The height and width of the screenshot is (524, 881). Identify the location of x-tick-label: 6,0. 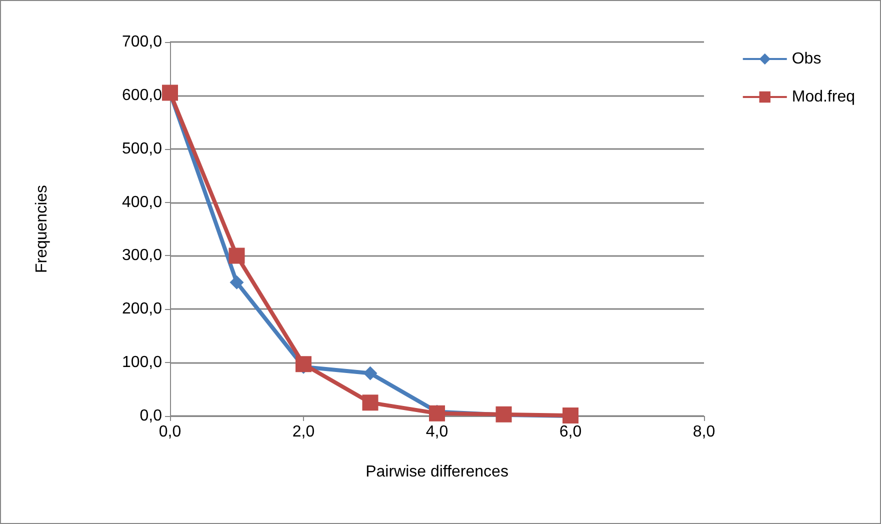
(570, 432).